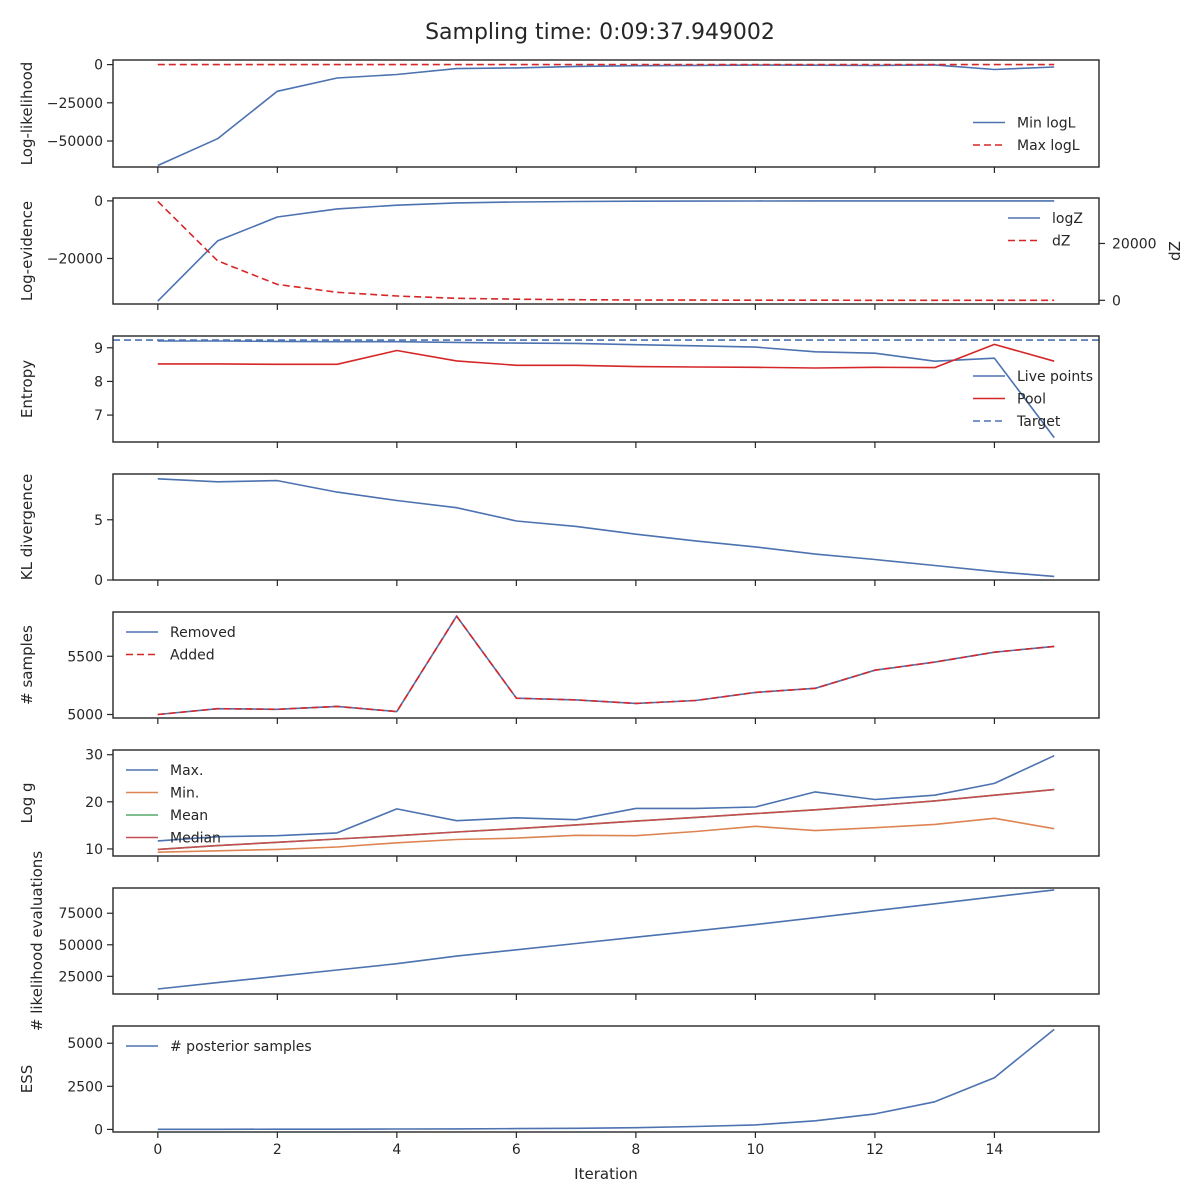 The image size is (1200, 1200). Describe the element at coordinates (80, 946) in the screenshot. I see `y-tick-label: 50000` at that location.